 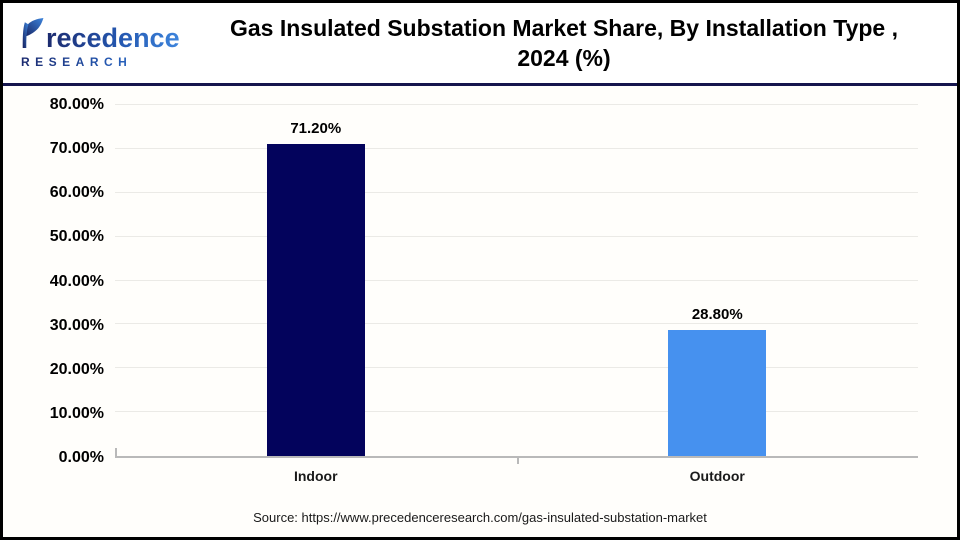 I want to click on header-divider, so click(x=480, y=84).